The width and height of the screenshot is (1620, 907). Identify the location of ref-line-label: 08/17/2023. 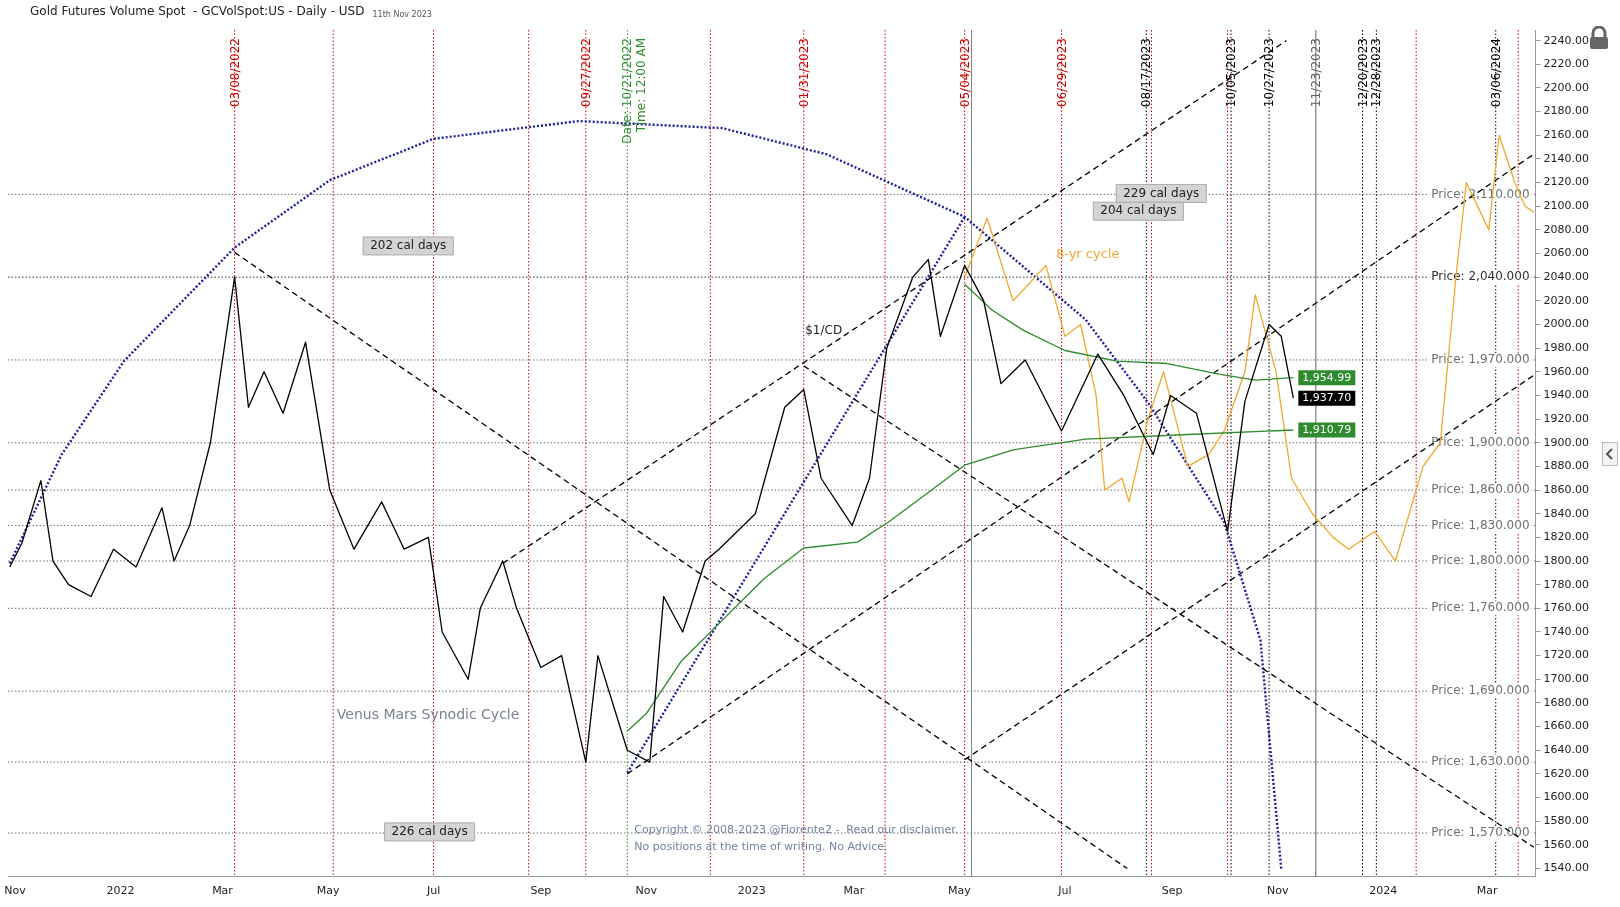
(1146, 73).